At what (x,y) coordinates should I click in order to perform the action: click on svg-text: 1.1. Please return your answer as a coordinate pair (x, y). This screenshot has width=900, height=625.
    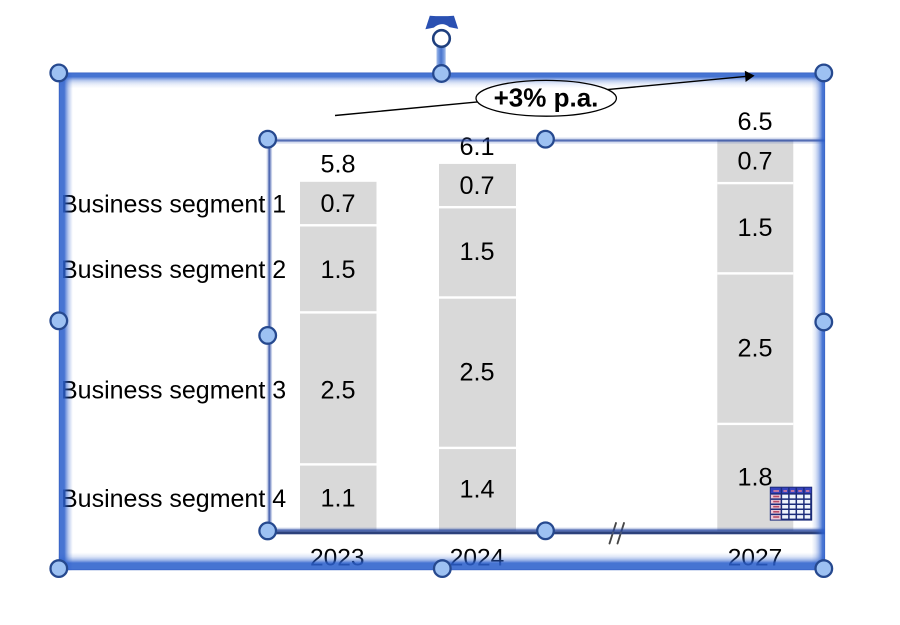
    Looking at the image, I should click on (337, 499).